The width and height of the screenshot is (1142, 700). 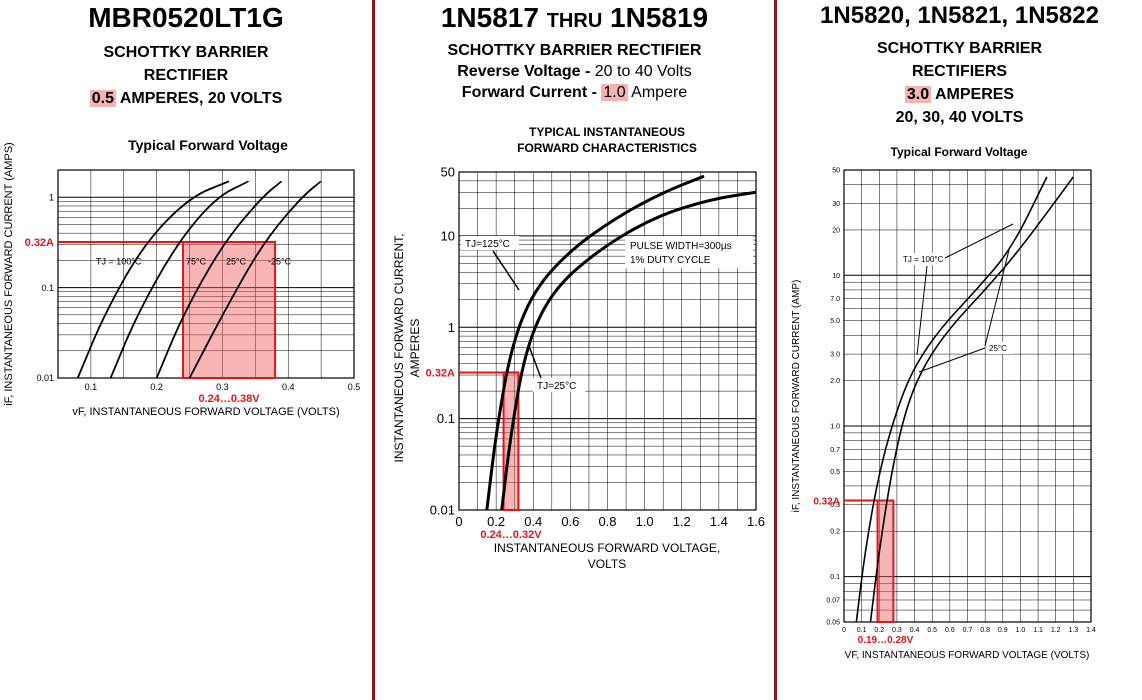 What do you see at coordinates (836, 230) in the screenshot?
I see `y-tick-label: 20` at bounding box center [836, 230].